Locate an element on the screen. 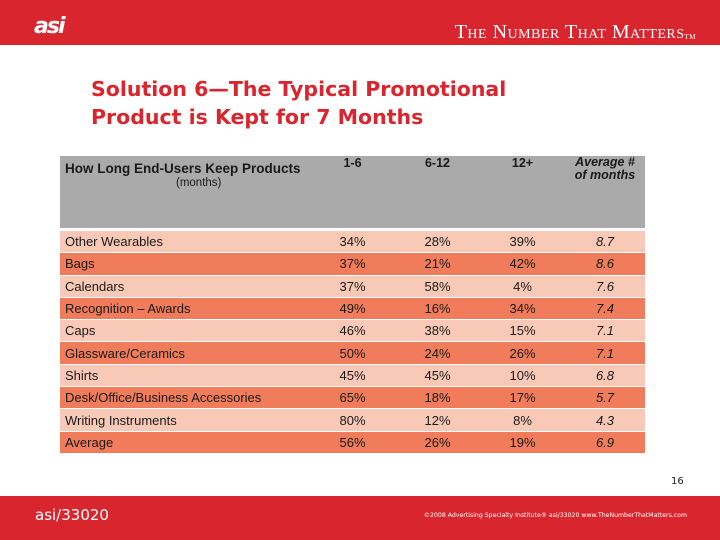  table-row: Writing Instruments 80% 12% 8% 4.3 is located at coordinates (352, 420).